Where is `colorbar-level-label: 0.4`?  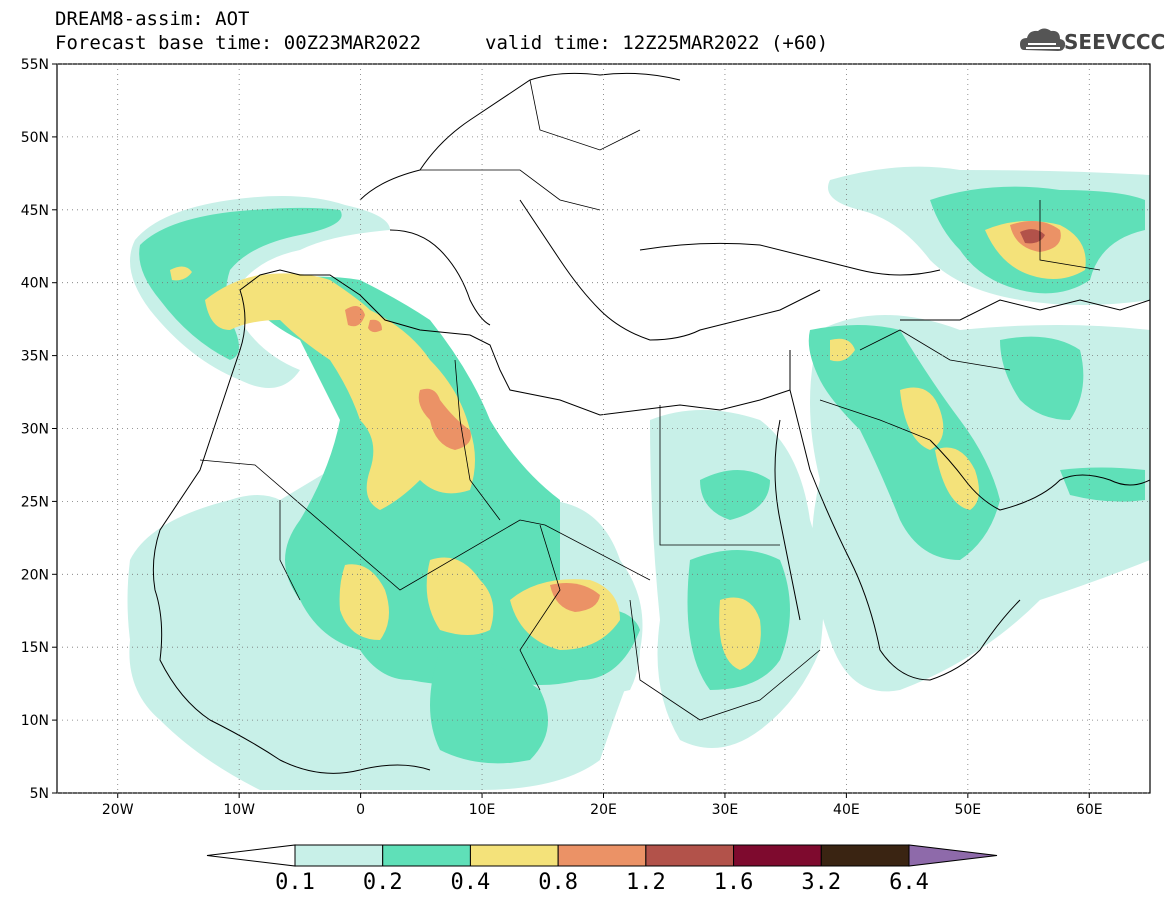 colorbar-level-label: 0.4 is located at coordinates (470, 882).